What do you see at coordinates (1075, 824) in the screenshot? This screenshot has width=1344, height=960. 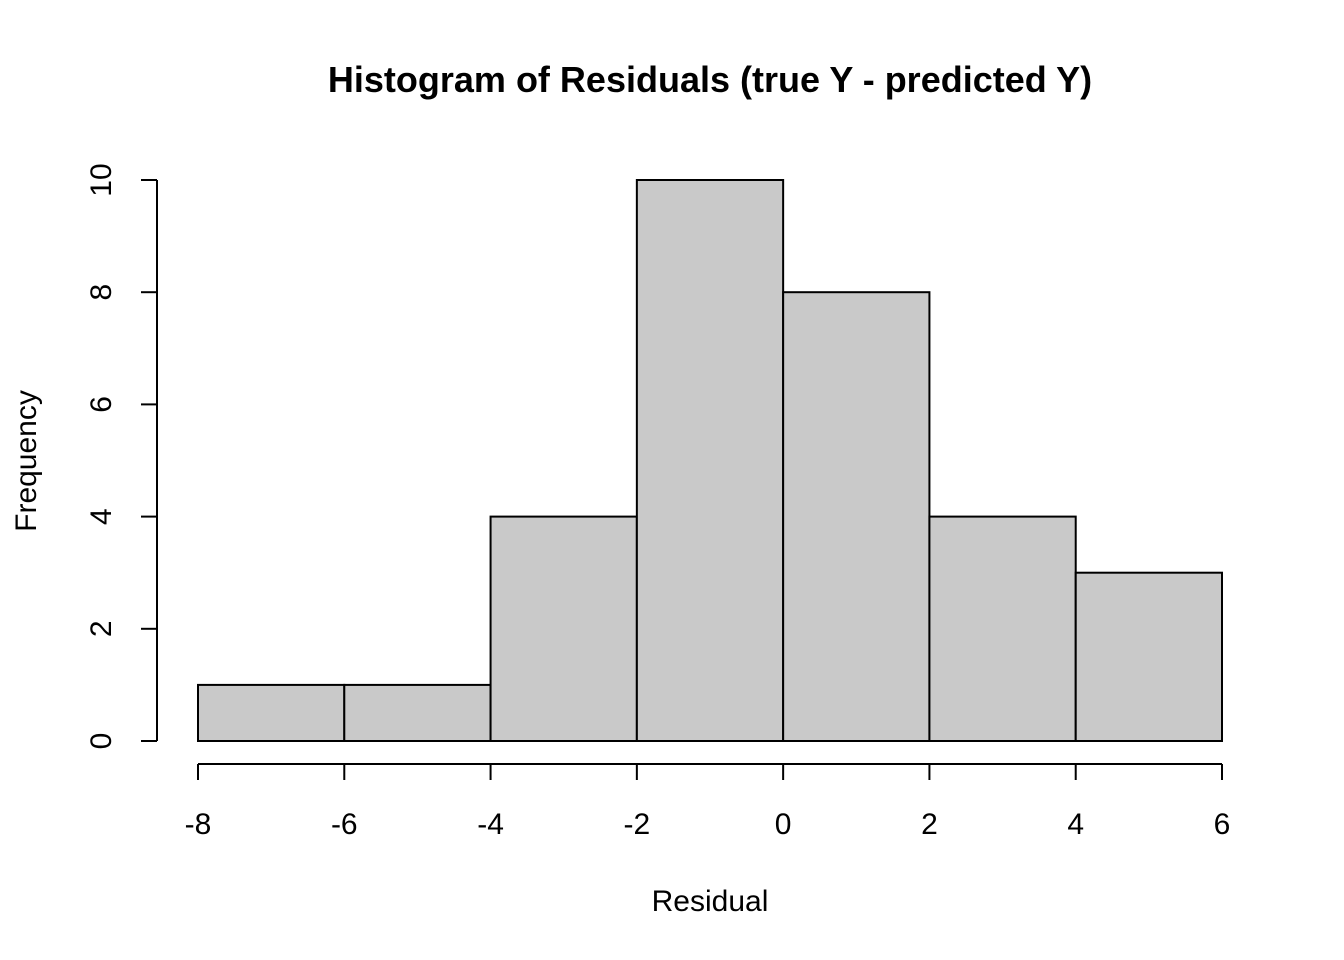 I see `x-tick-label: 4` at bounding box center [1075, 824].